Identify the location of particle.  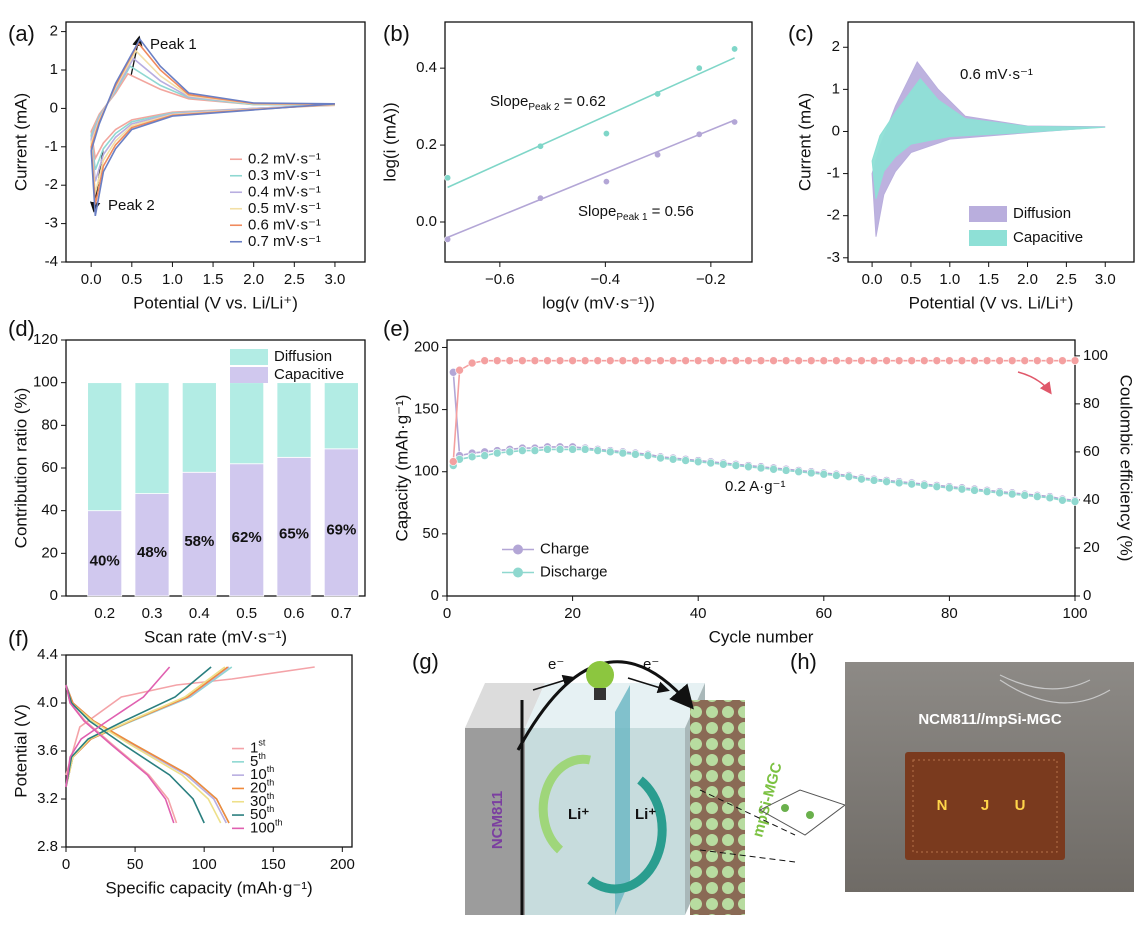
(810, 815).